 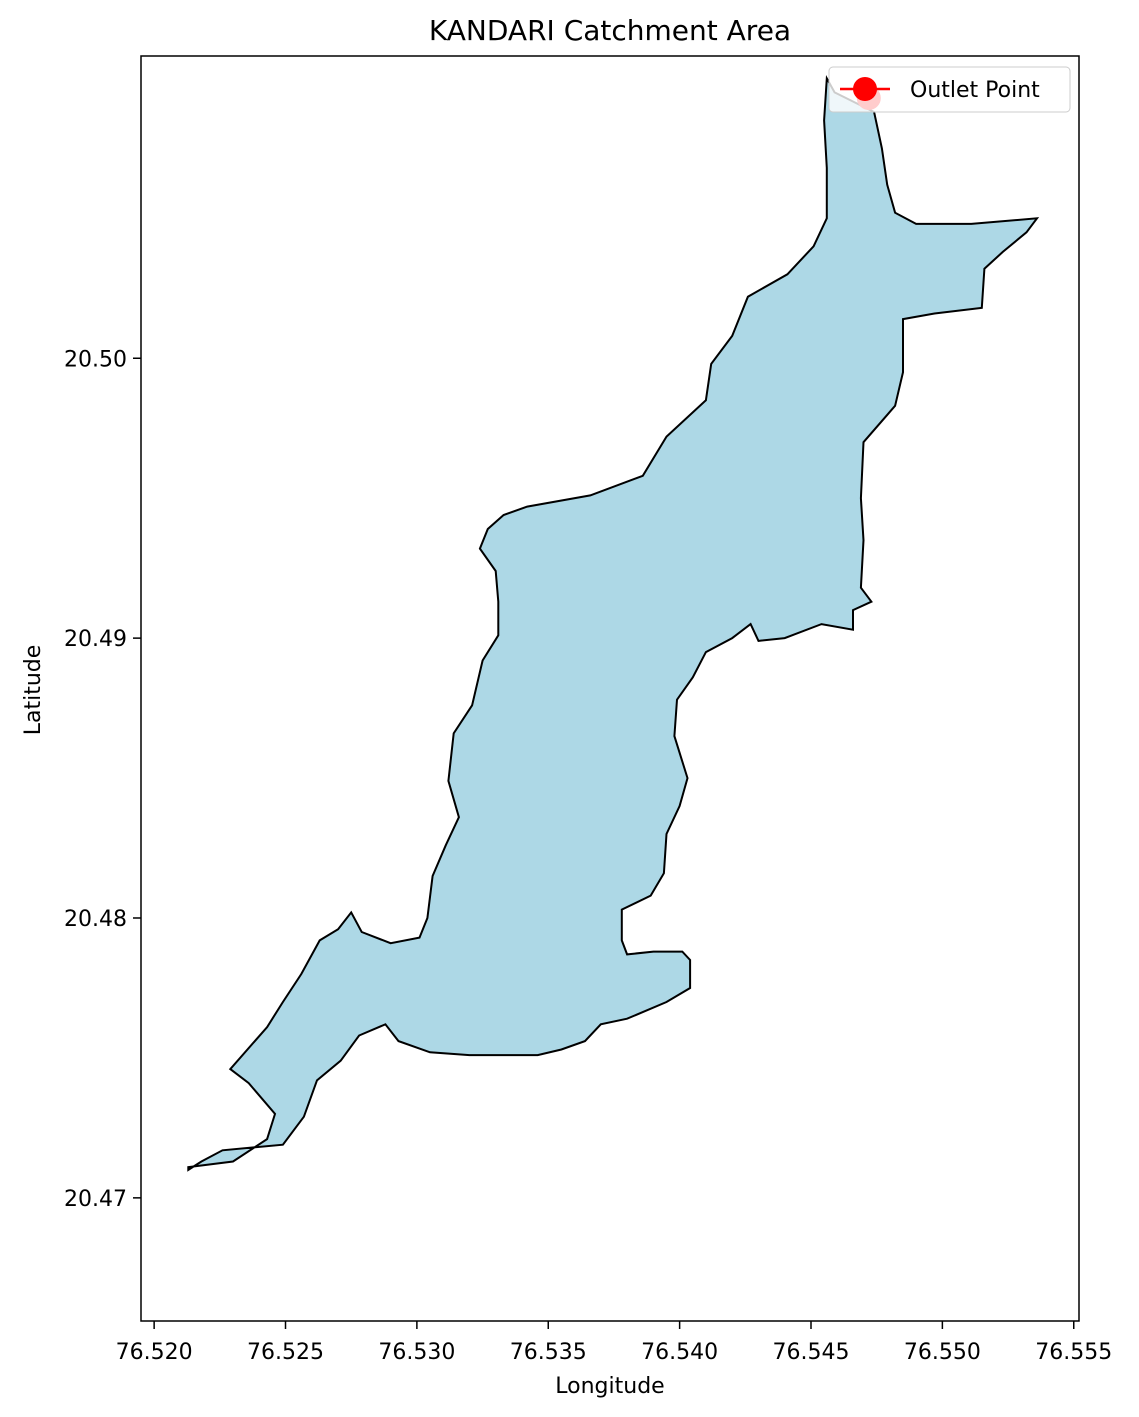 What do you see at coordinates (610, 30) in the screenshot?
I see `chart-title: KANDARI Catchment Area` at bounding box center [610, 30].